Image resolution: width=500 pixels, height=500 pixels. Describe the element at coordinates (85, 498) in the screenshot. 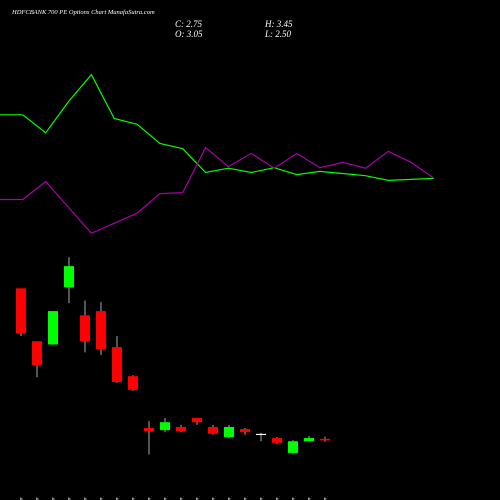

I see `x-tick-label: 28 Mar` at that location.